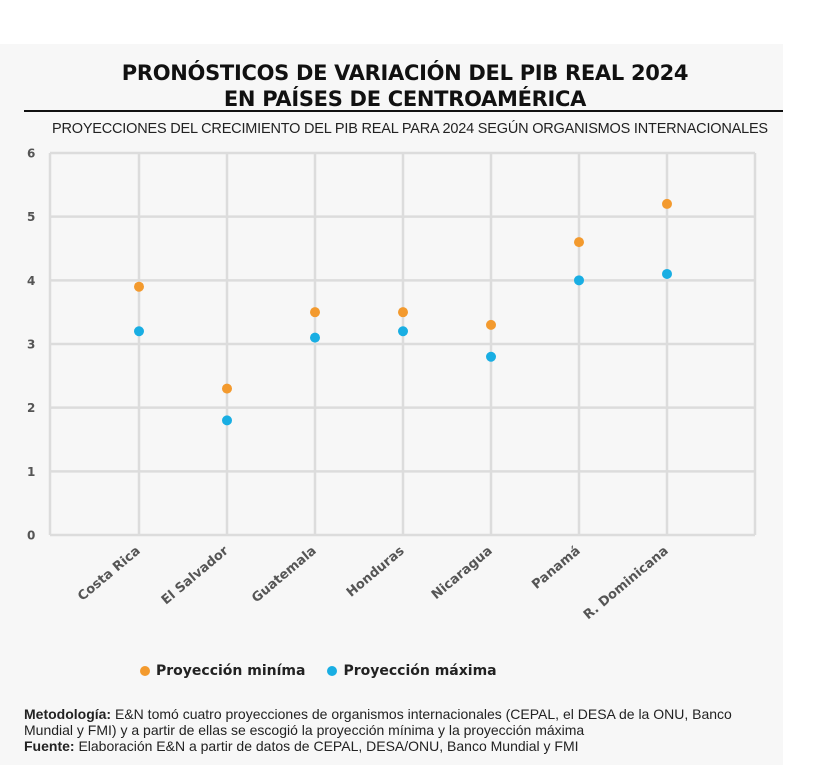 The height and width of the screenshot is (765, 823). I want to click on y-tick-label: 0, so click(31, 536).